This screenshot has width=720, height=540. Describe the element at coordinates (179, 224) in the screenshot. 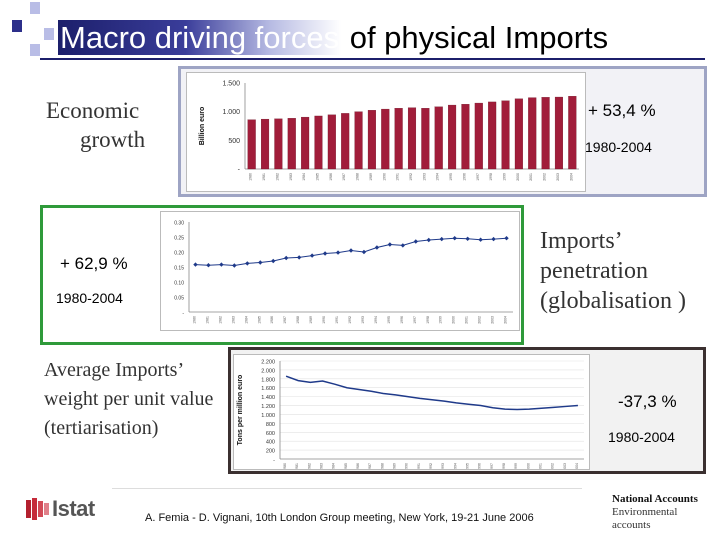

I see `y-tick-label: 0.30` at that location.